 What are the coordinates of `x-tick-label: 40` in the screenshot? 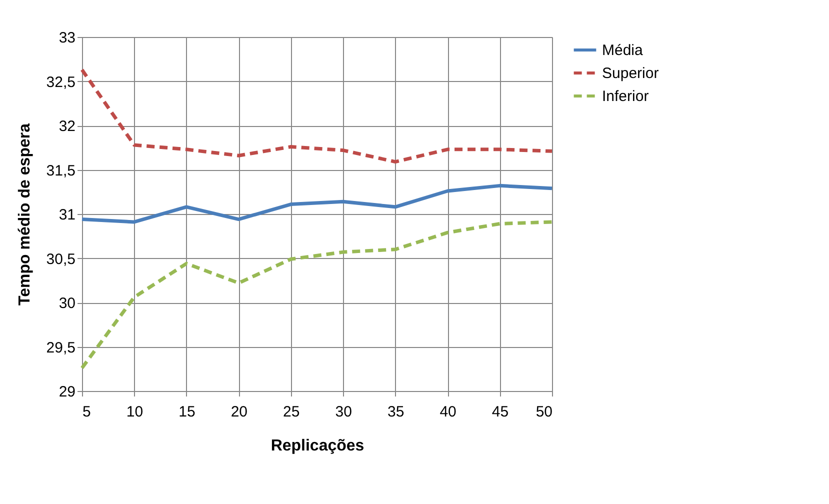 It's located at (448, 412).